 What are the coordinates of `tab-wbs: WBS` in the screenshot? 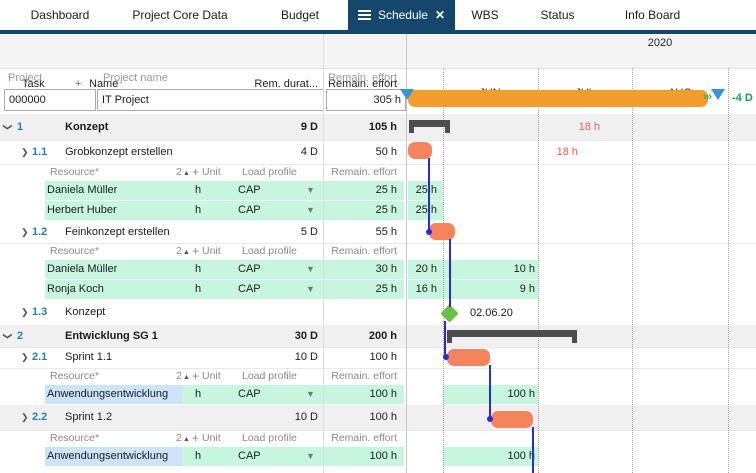 It's located at (485, 15).